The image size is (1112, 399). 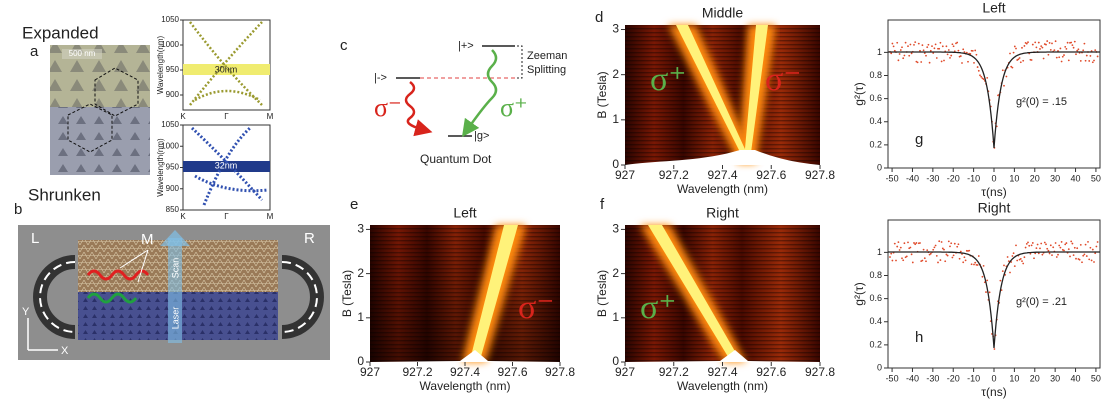 I want to click on y-tick-label: 0.8, so click(x=875, y=75).